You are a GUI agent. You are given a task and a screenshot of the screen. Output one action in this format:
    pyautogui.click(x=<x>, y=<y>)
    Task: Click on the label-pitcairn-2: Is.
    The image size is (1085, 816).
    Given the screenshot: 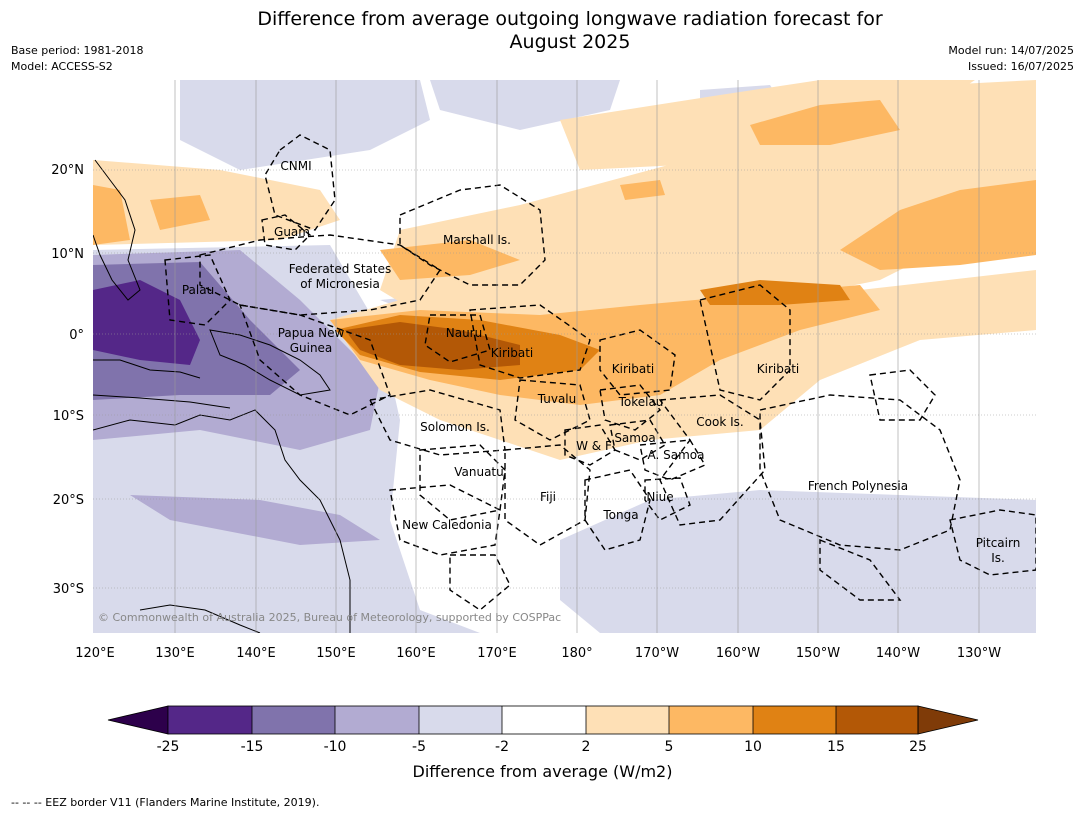 What is the action you would take?
    pyautogui.click(x=998, y=558)
    